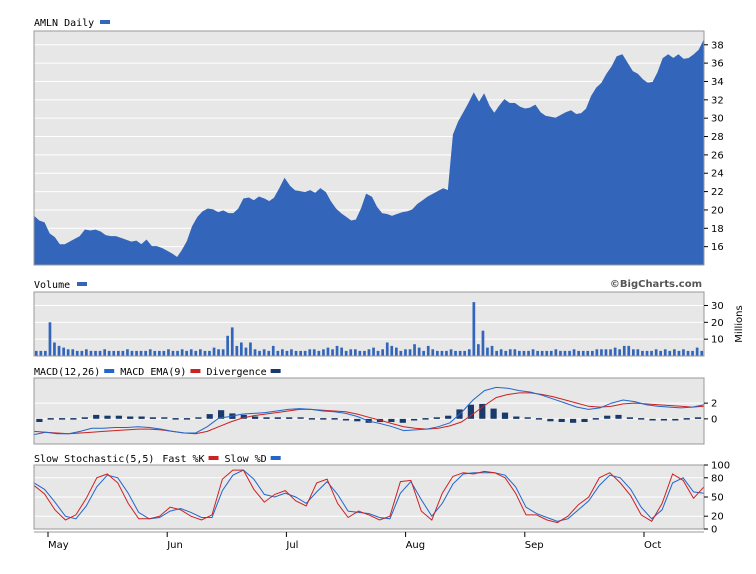 This screenshot has width=756, height=574. I want to click on volume-panel-border, so click(369, 324).